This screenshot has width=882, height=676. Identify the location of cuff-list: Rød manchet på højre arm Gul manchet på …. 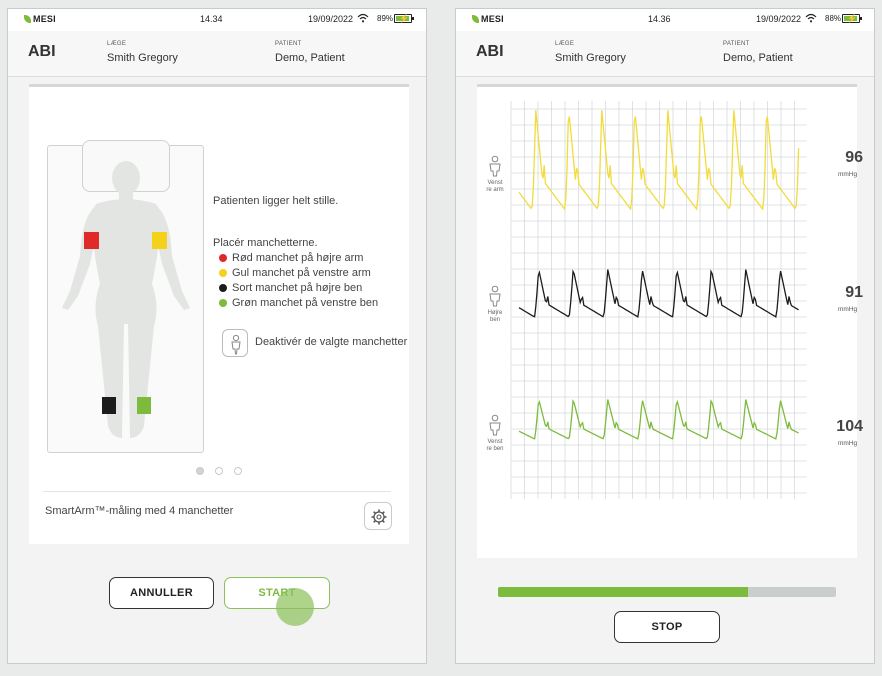
(298, 281).